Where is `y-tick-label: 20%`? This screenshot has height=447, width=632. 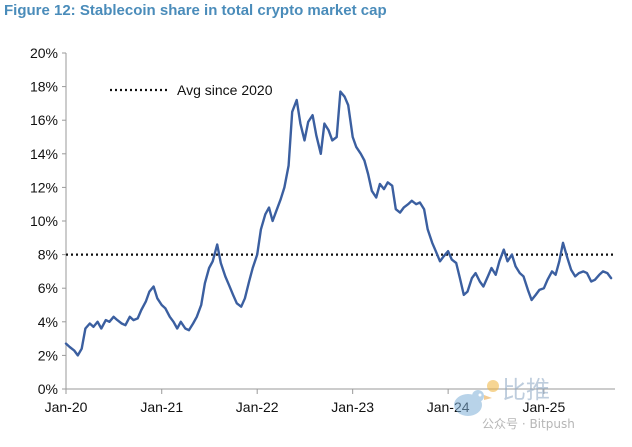 y-tick-label: 20% is located at coordinates (44, 53).